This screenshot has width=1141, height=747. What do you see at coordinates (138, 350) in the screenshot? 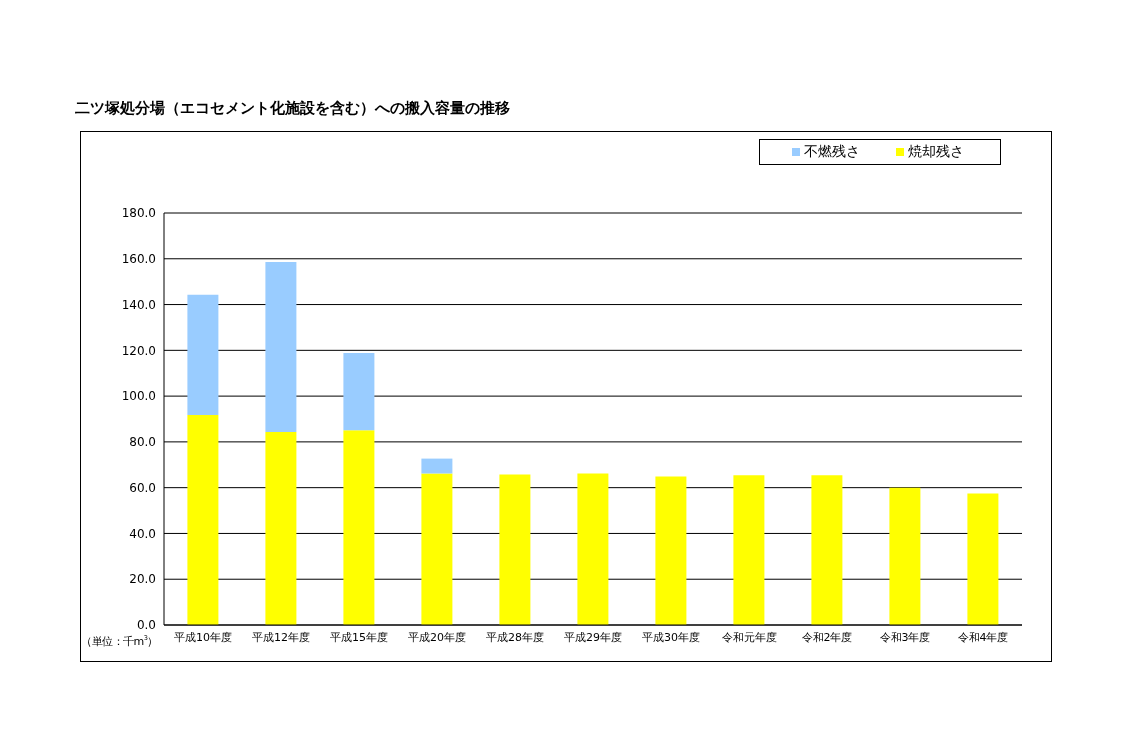
I see `y-tick-label: 120.0` at bounding box center [138, 350].